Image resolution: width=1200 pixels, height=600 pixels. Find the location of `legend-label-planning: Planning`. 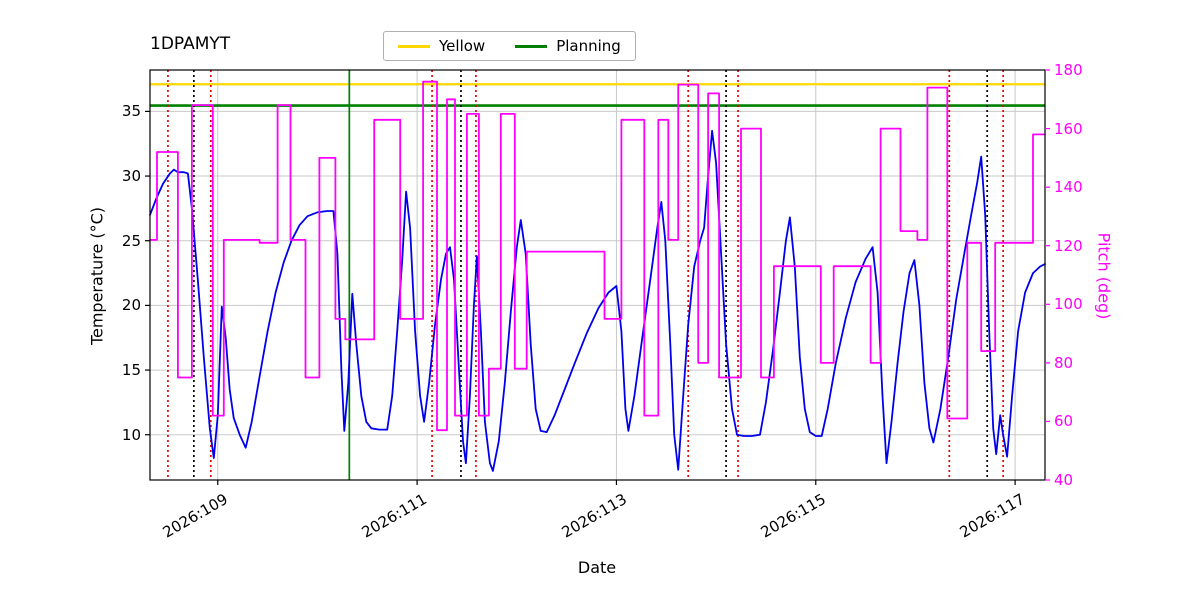

legend-label-planning: Planning is located at coordinates (588, 46).